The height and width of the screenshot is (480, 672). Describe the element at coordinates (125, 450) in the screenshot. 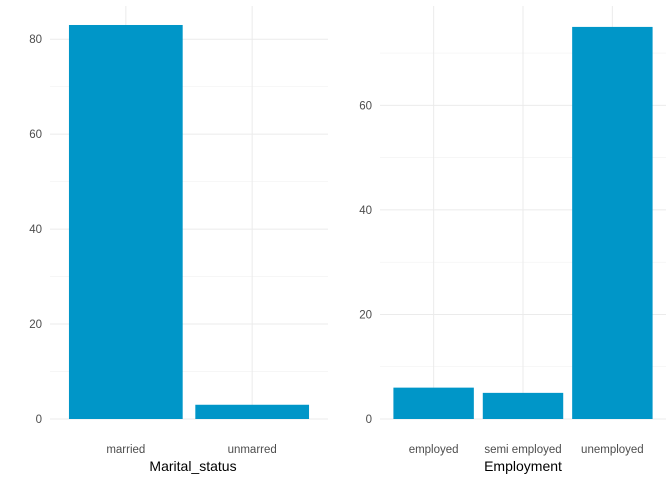

I see `x-tick-label: married` at that location.